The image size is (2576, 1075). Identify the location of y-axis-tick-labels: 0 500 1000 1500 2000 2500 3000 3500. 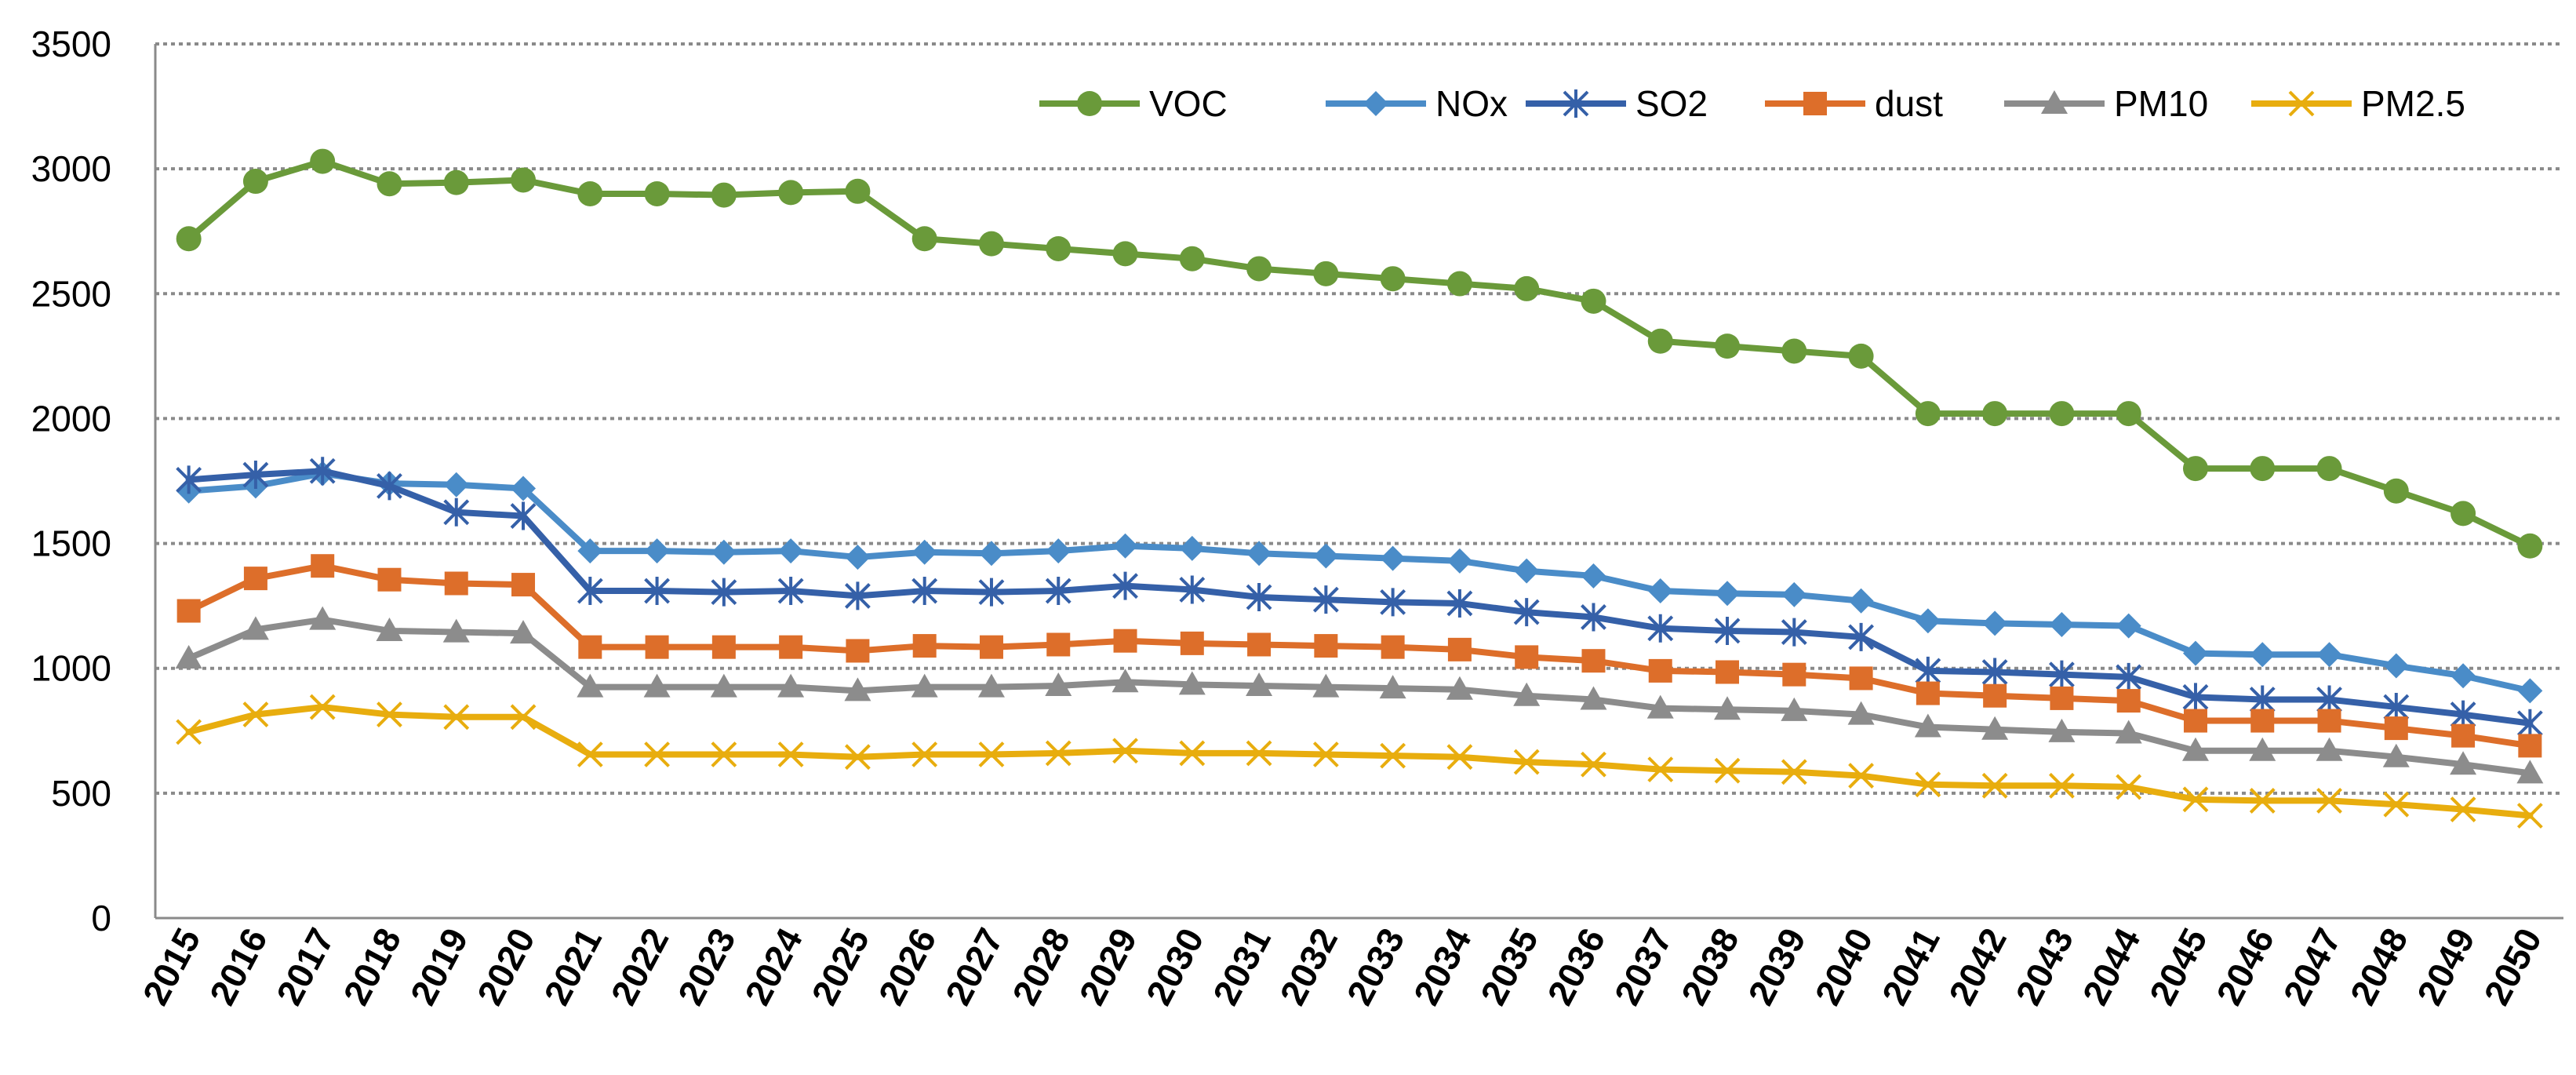
(71, 481).